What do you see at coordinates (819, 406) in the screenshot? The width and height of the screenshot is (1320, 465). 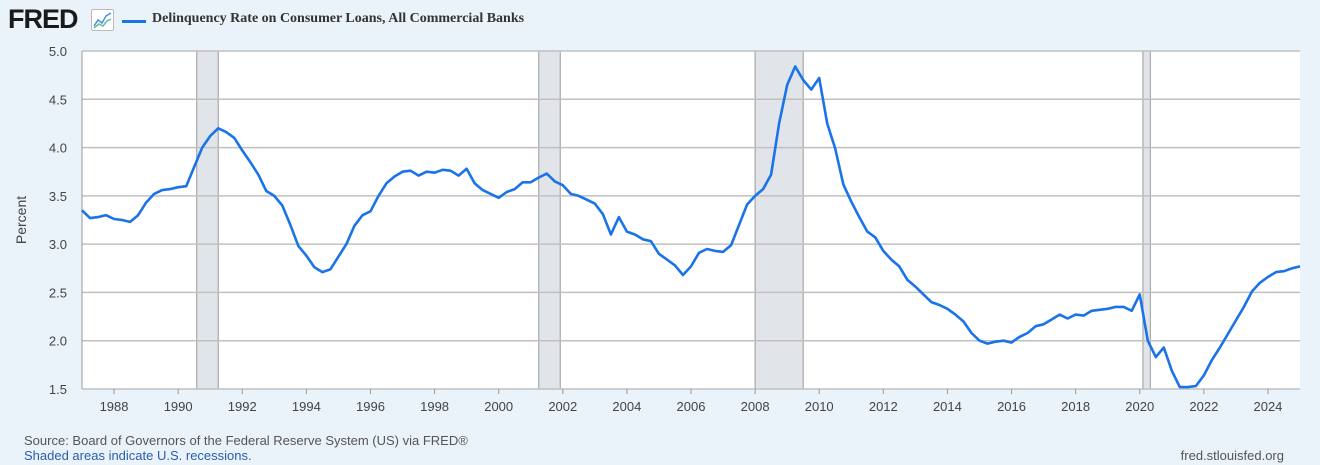 I see `x-tick-label: 2010` at bounding box center [819, 406].